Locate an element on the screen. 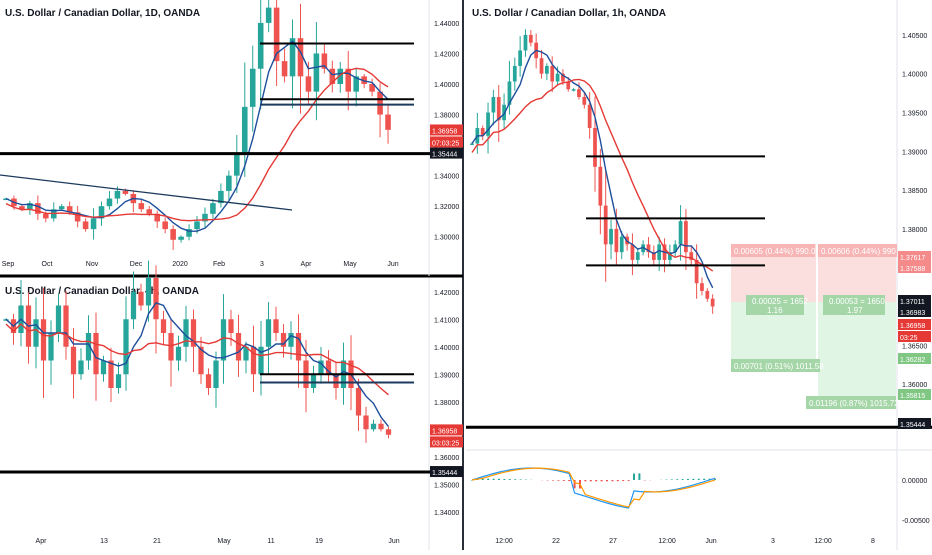 The height and width of the screenshot is (555, 932). badge-b6: 03:25 is located at coordinates (909, 338).